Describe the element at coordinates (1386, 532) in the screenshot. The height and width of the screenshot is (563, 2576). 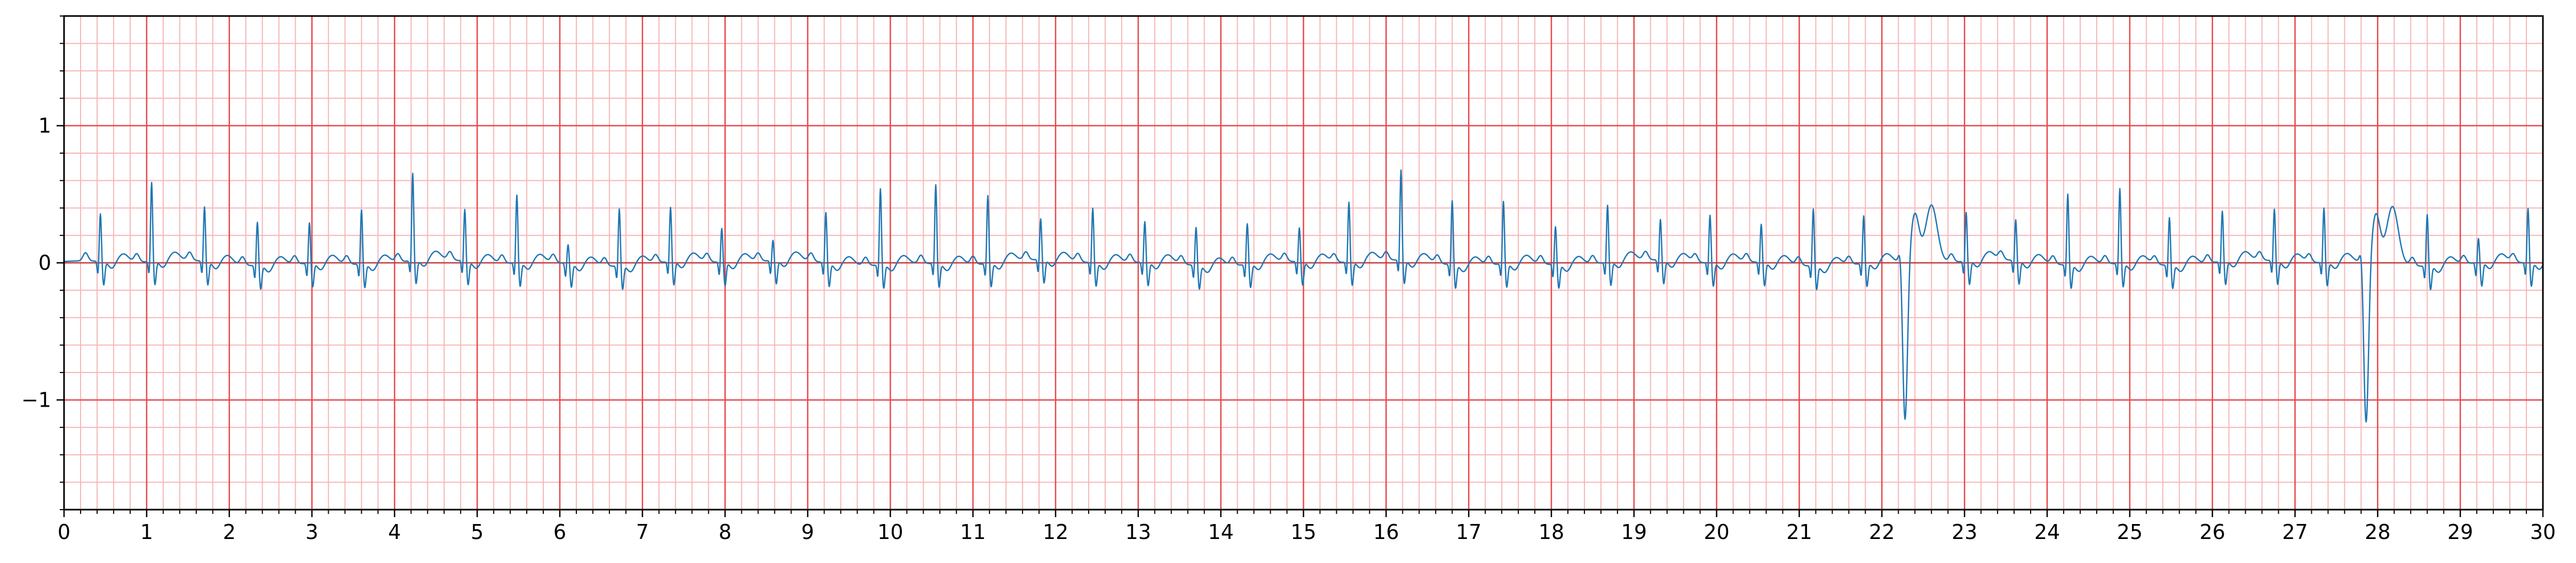
I see `x-tick-label: 16` at that location.